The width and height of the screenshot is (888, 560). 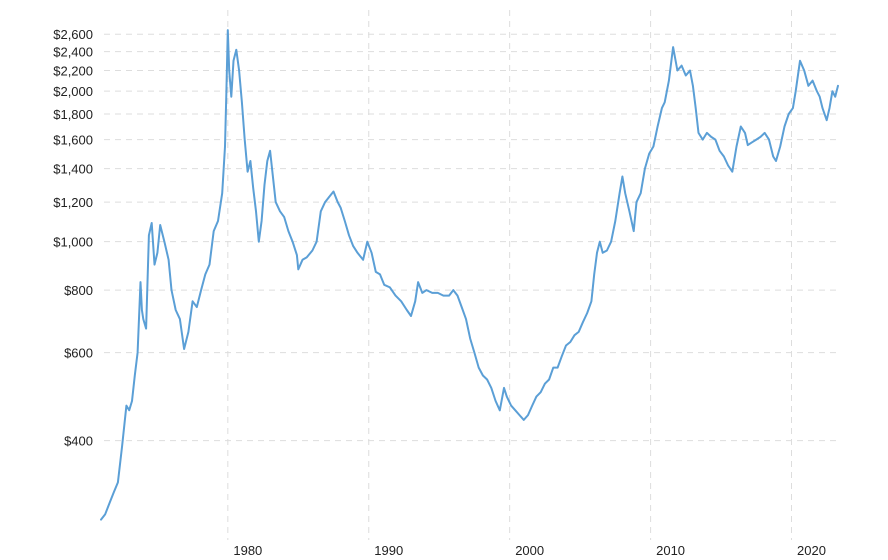 I want to click on x-tick-label: 1980, so click(x=247, y=550).